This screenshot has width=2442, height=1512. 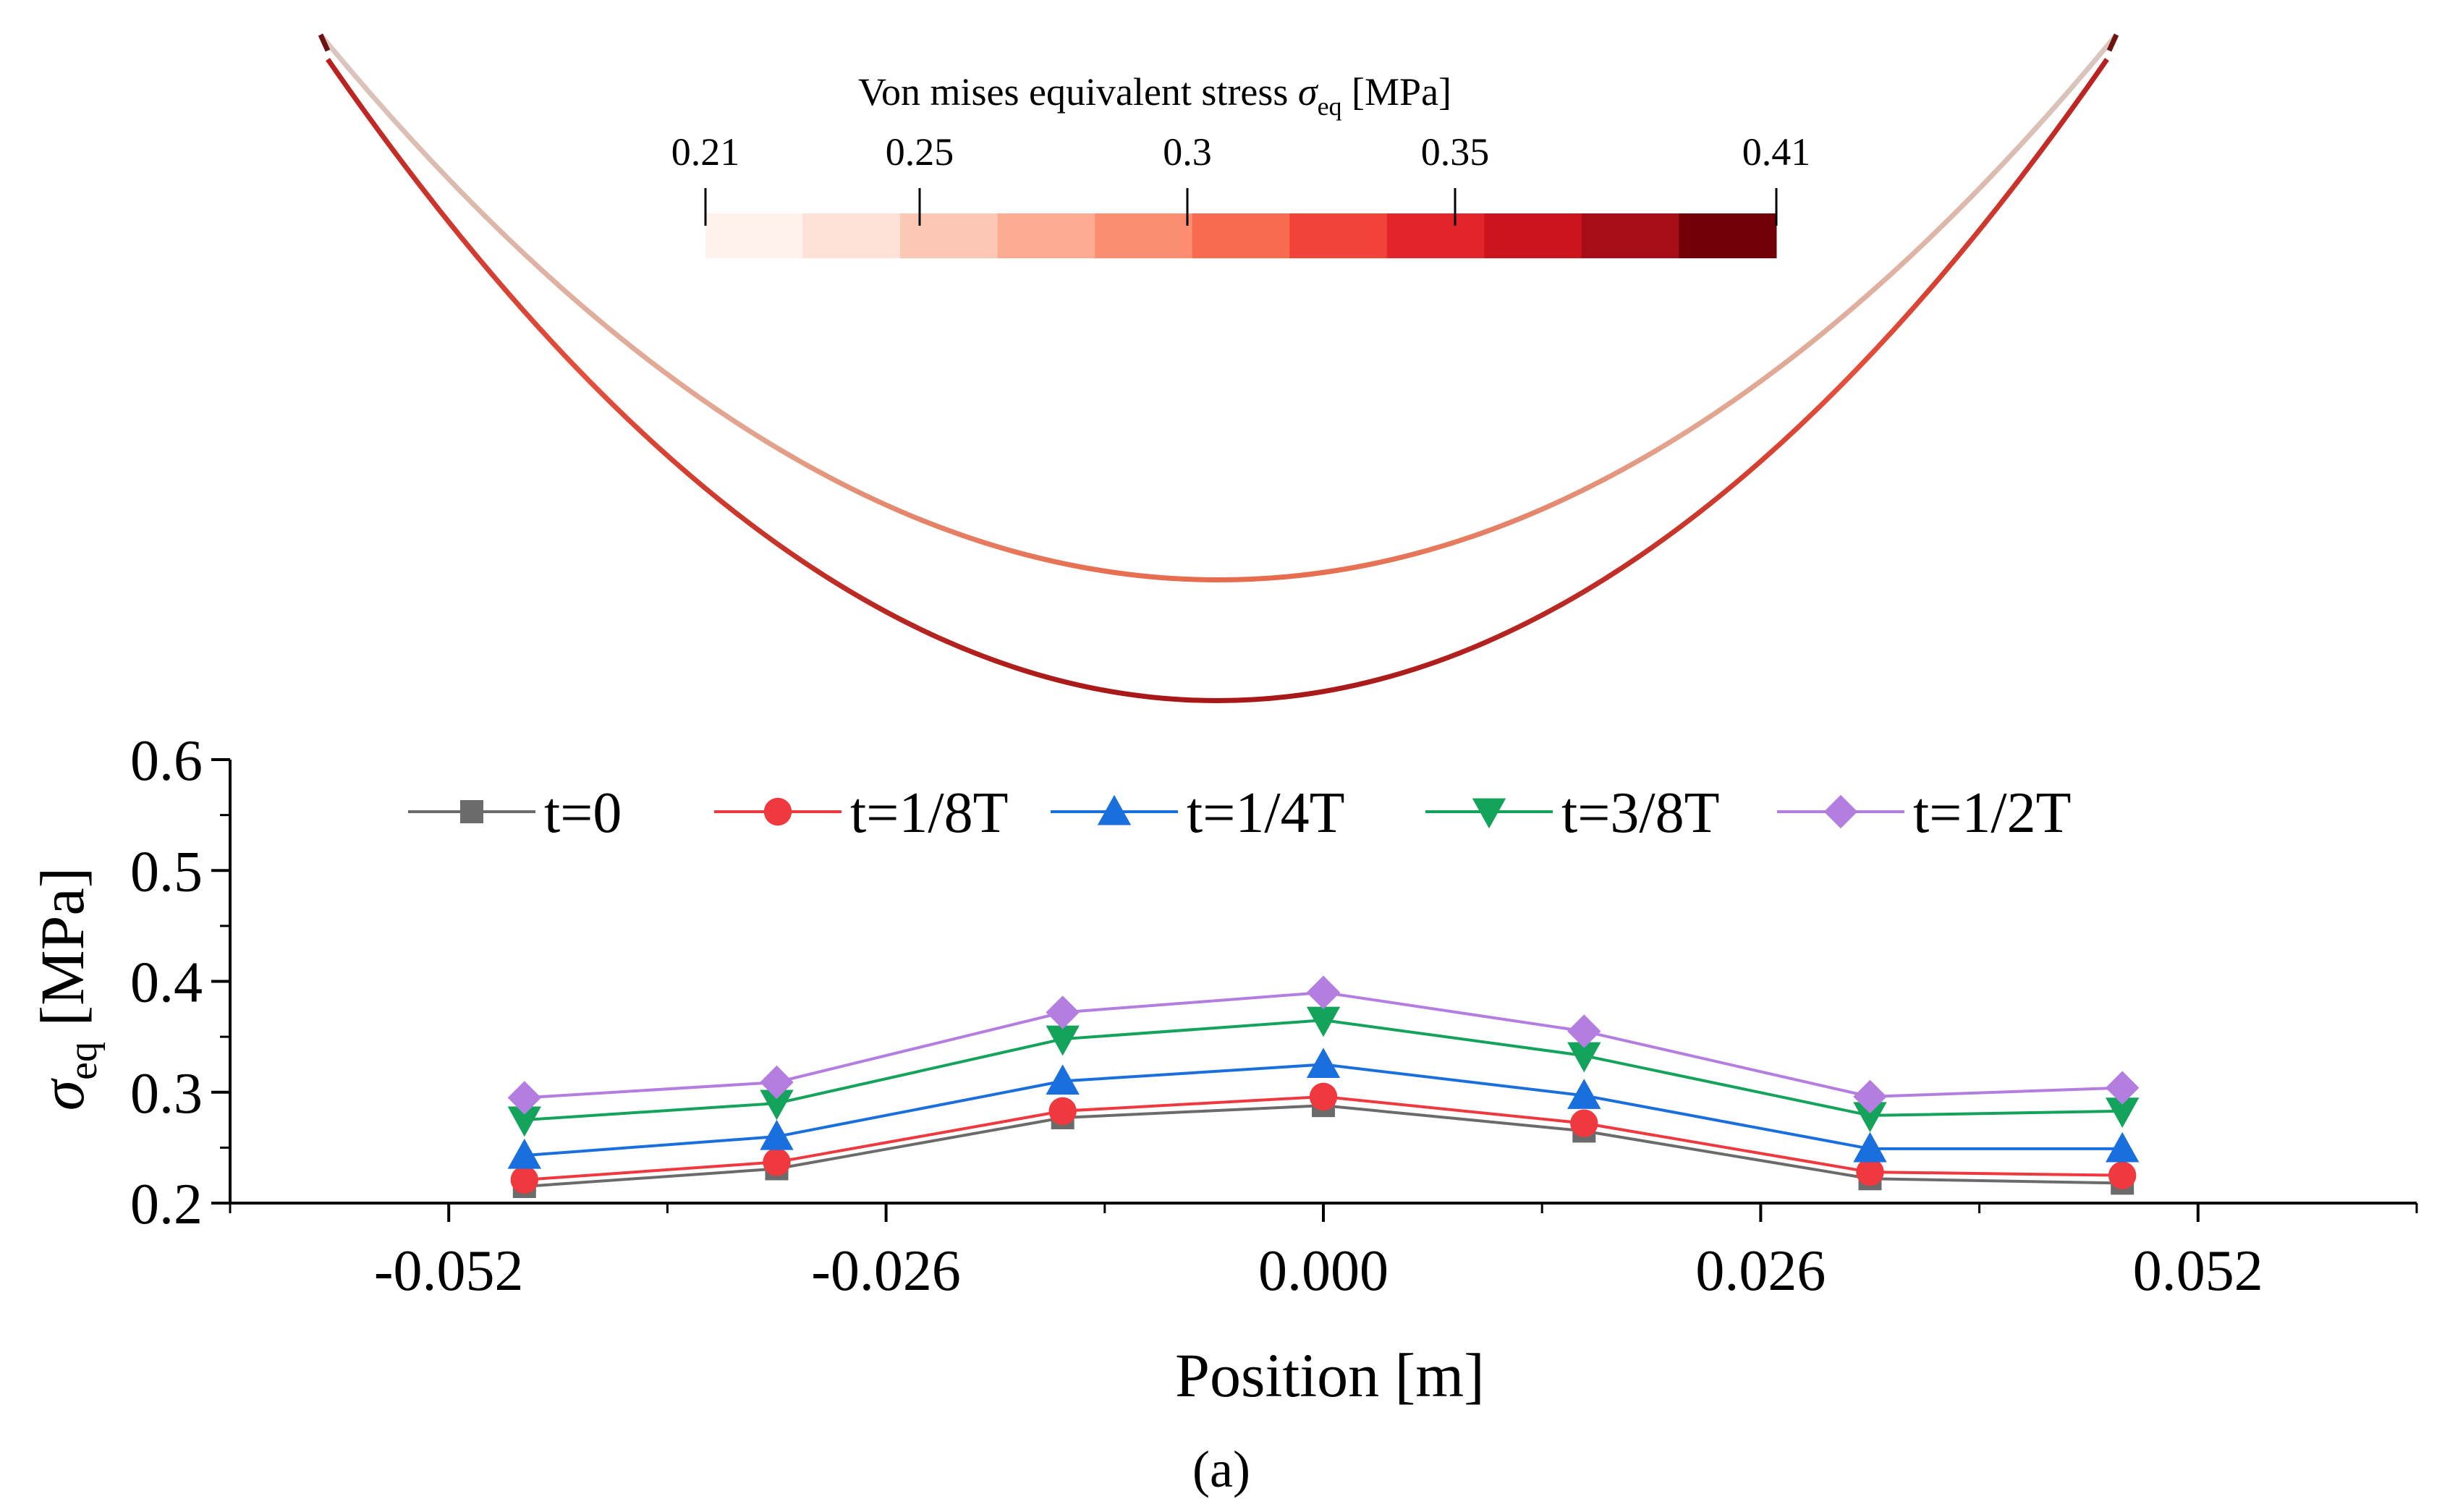 I want to click on series-t=3/8T, so click(x=1323, y=1071).